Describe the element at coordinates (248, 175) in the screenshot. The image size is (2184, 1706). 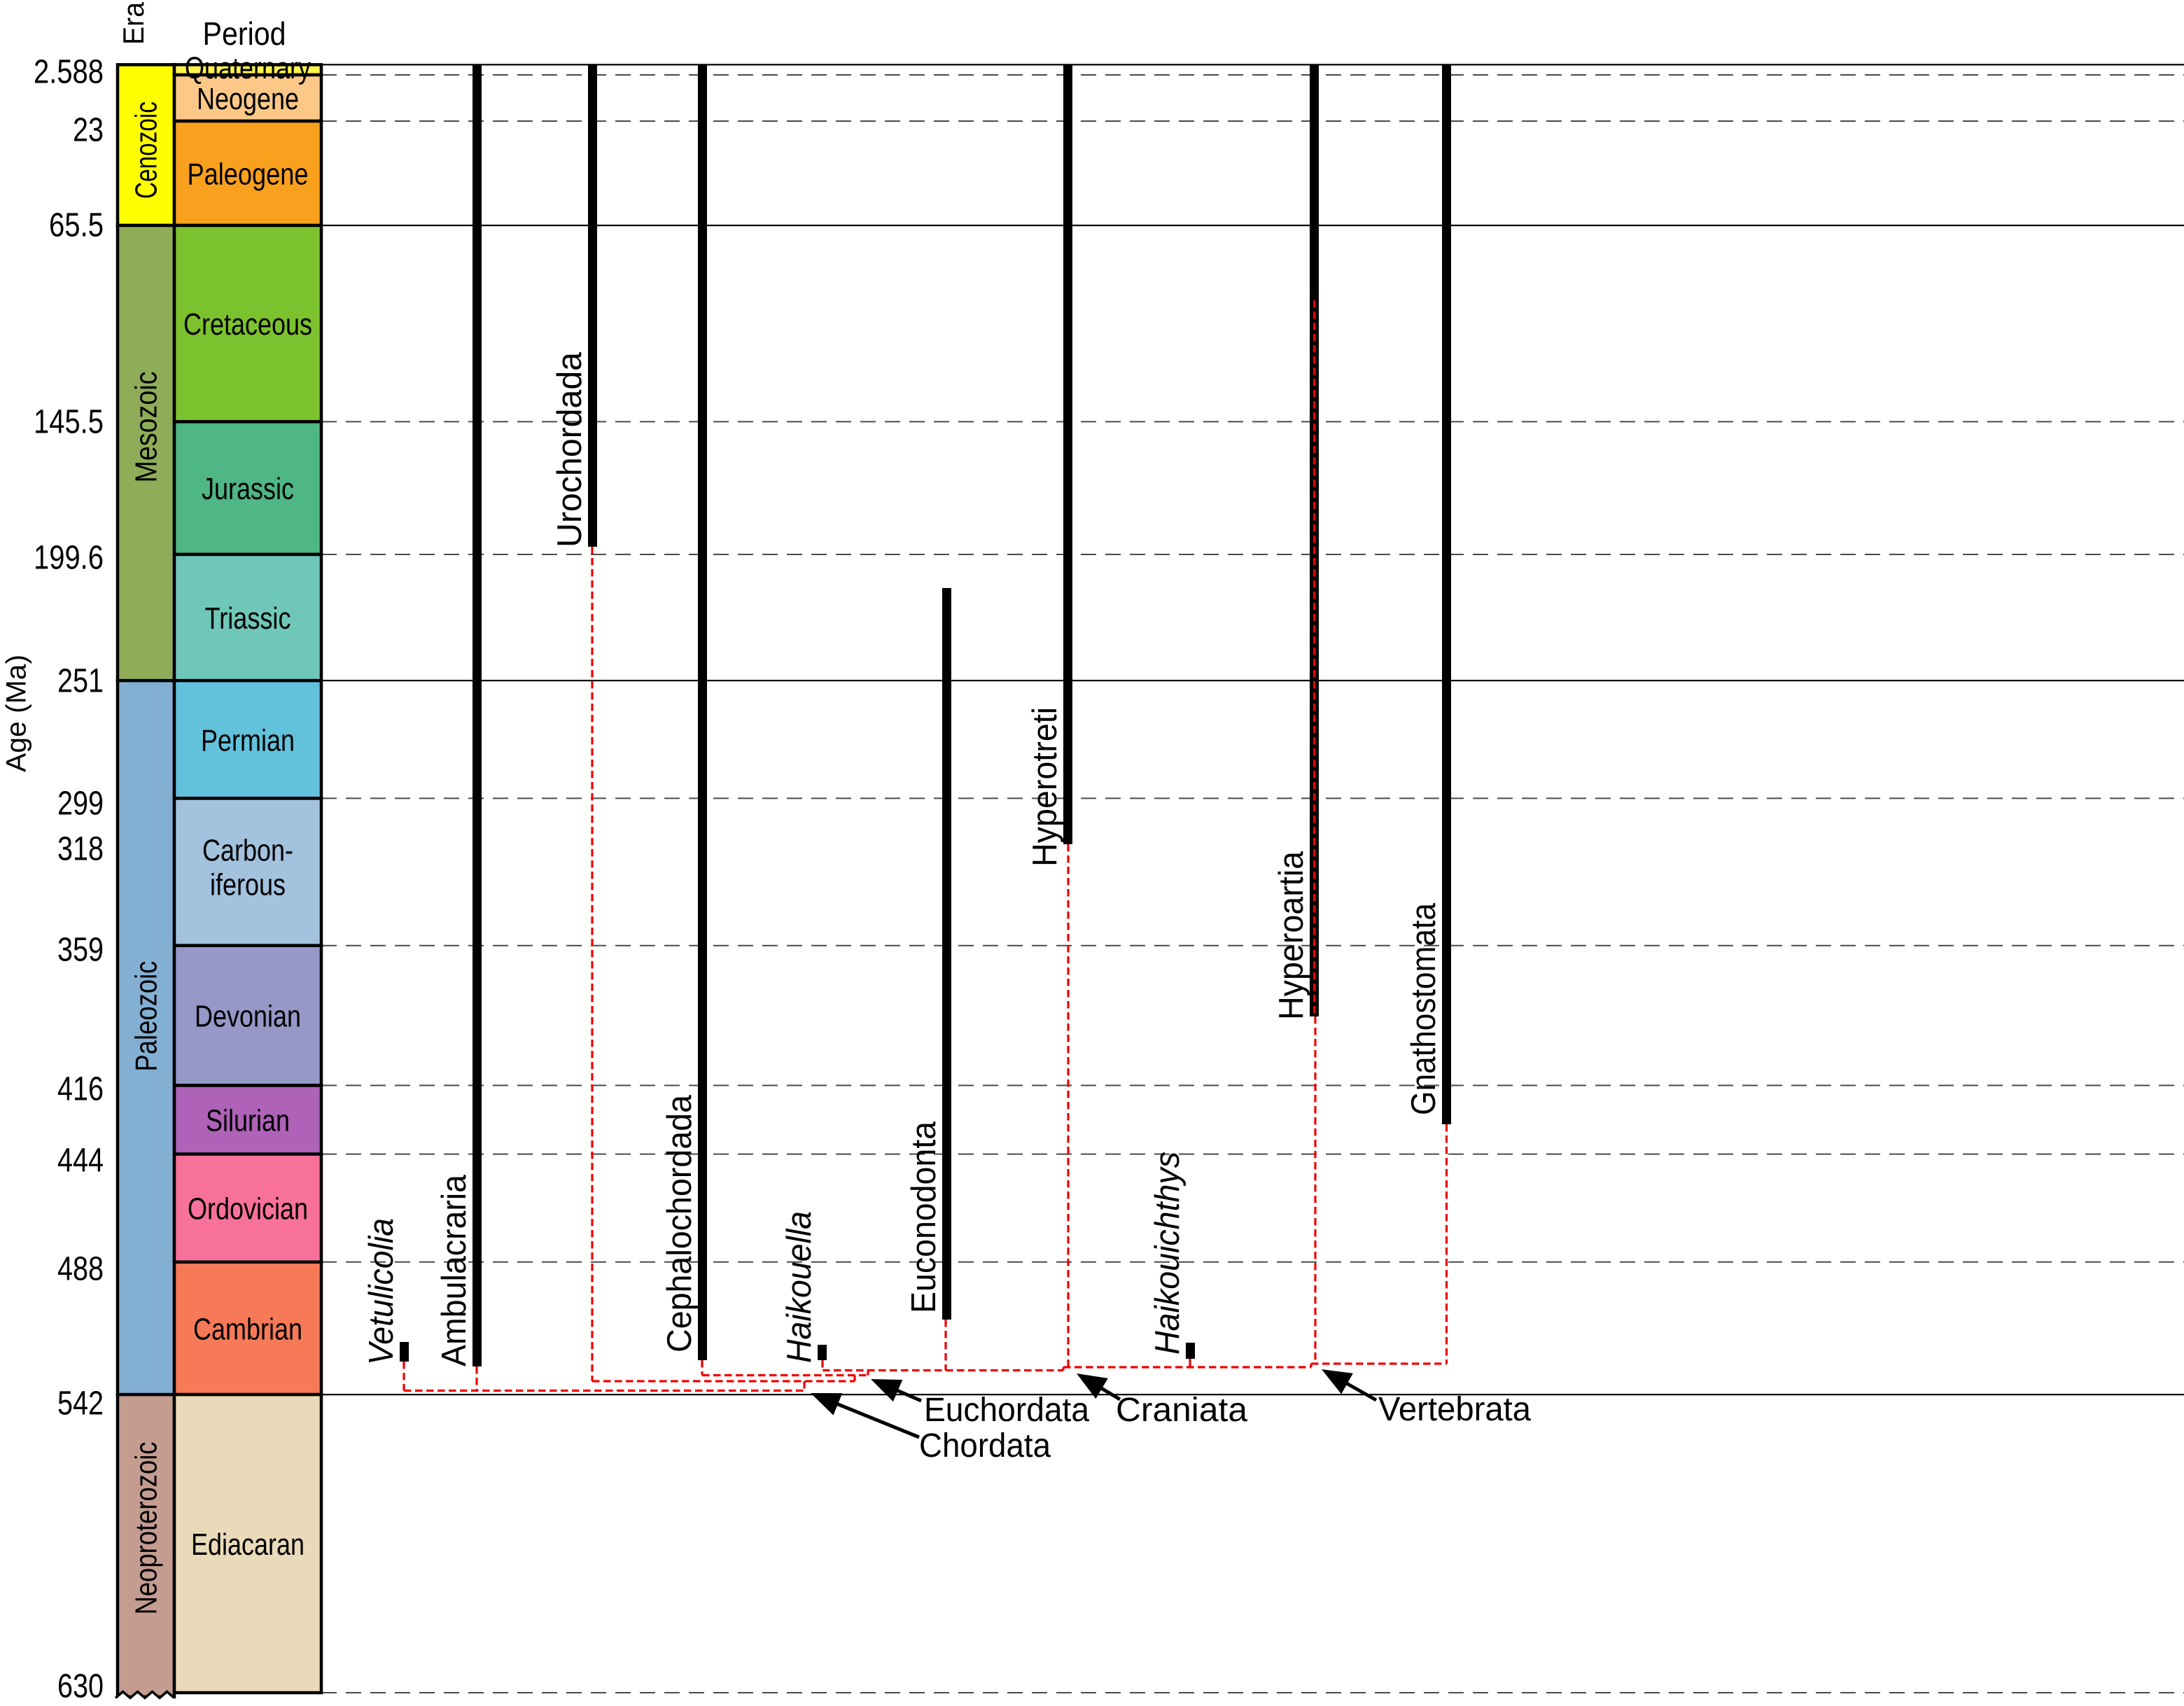
I see `svg-text: Paleogene` at that location.